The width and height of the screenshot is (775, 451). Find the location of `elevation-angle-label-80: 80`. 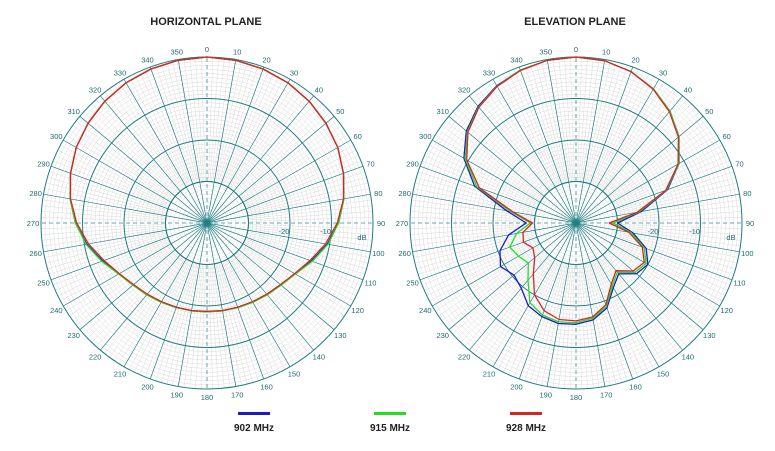

elevation-angle-label-80: 80 is located at coordinates (747, 193).